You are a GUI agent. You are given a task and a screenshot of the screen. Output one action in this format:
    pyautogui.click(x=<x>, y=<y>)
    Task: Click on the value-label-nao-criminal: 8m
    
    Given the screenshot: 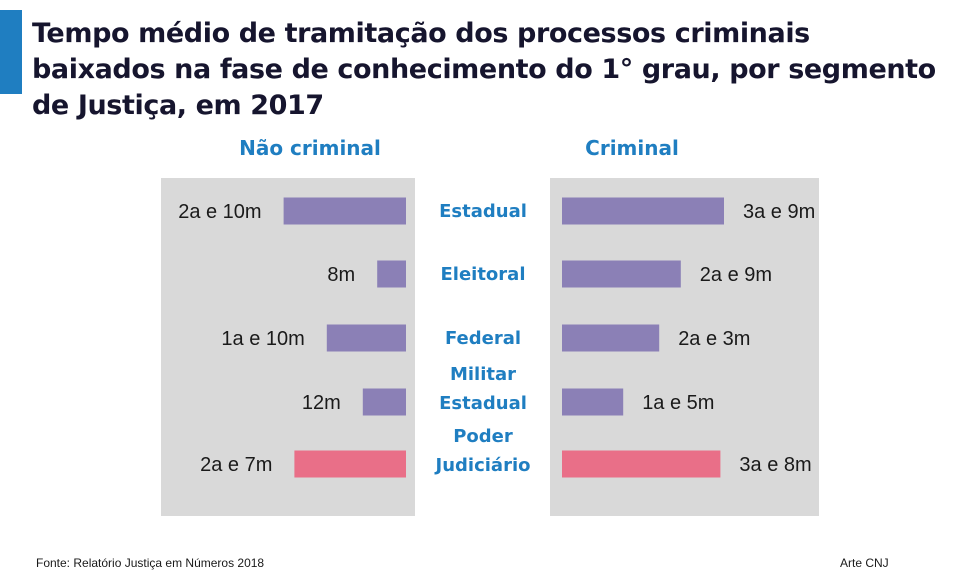 What is the action you would take?
    pyautogui.click(x=341, y=275)
    